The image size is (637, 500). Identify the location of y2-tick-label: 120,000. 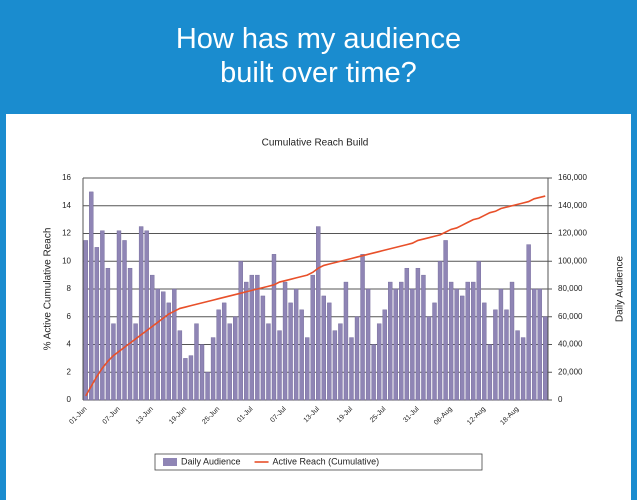
(572, 233).